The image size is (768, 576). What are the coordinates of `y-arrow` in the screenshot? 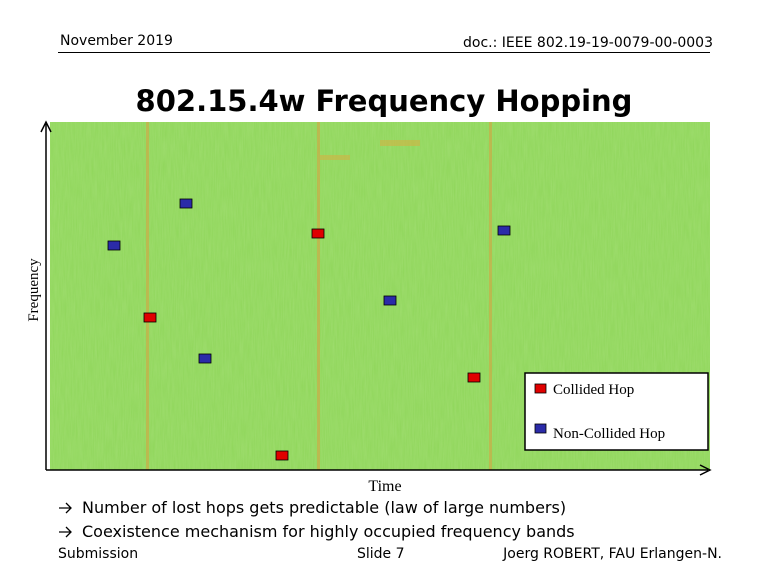 It's located at (46, 126).